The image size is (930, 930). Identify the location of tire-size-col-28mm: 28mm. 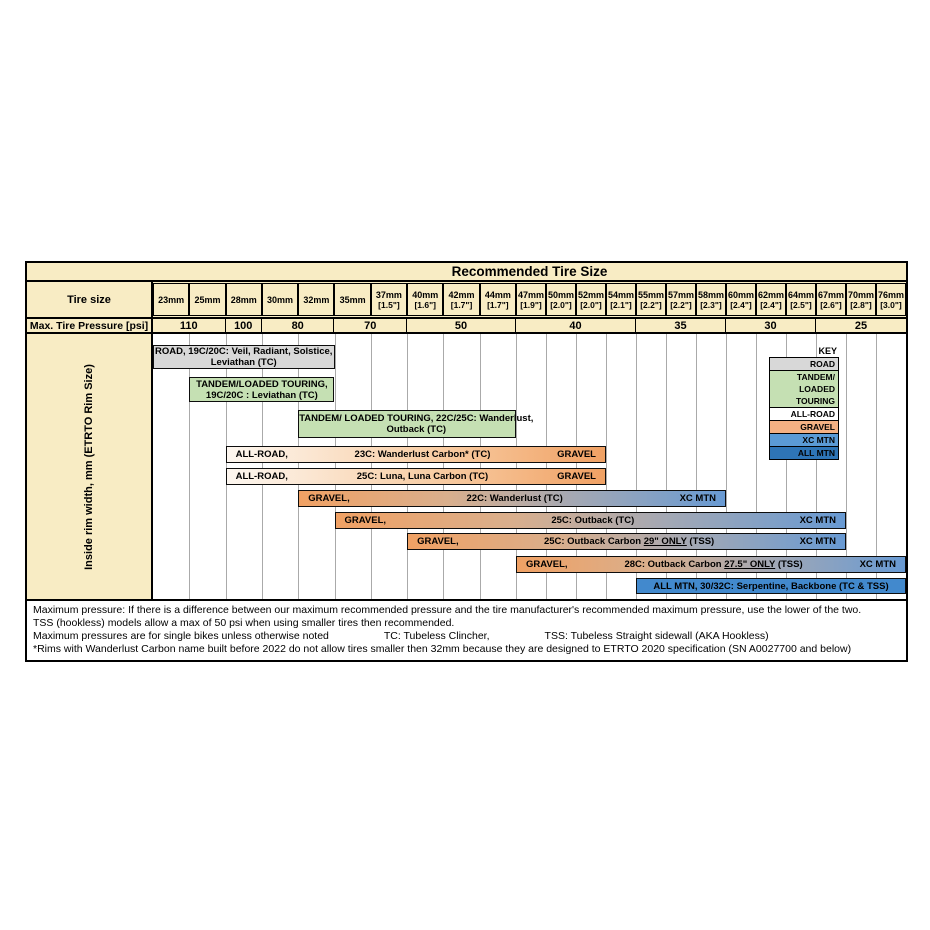
(243, 299).